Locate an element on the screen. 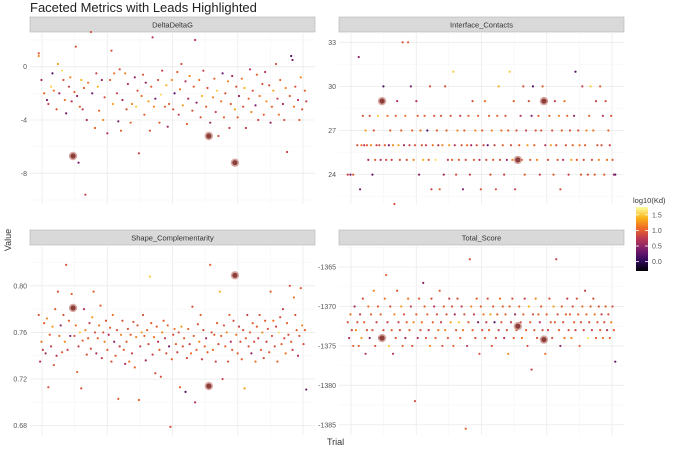 The height and width of the screenshot is (453, 680). y-tick-label: 0.68 is located at coordinates (20, 426).